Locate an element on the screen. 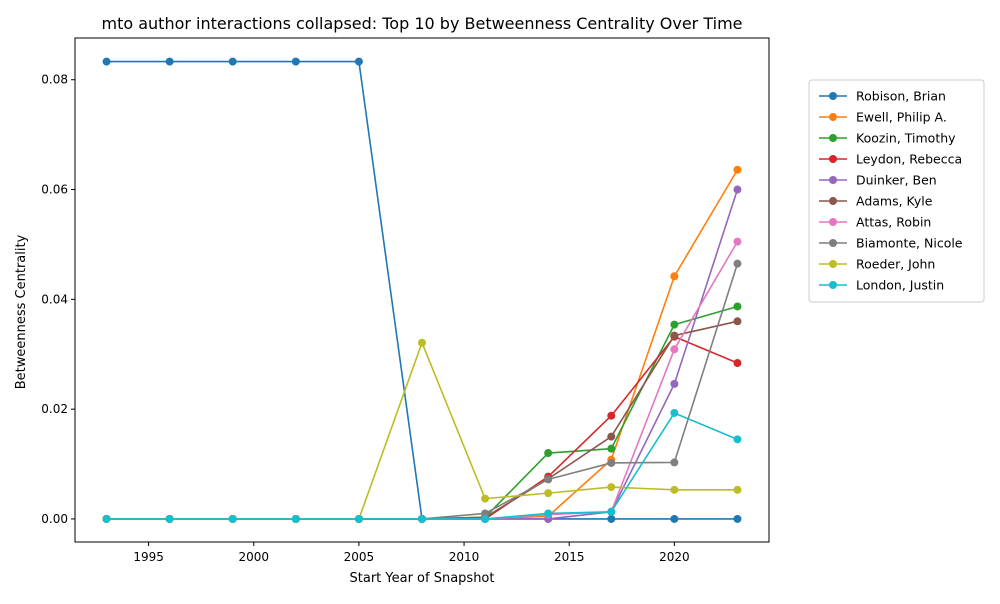 Image resolution: width=1000 pixels, height=604 pixels. y-tick-label: 0.00 is located at coordinates (54, 519).